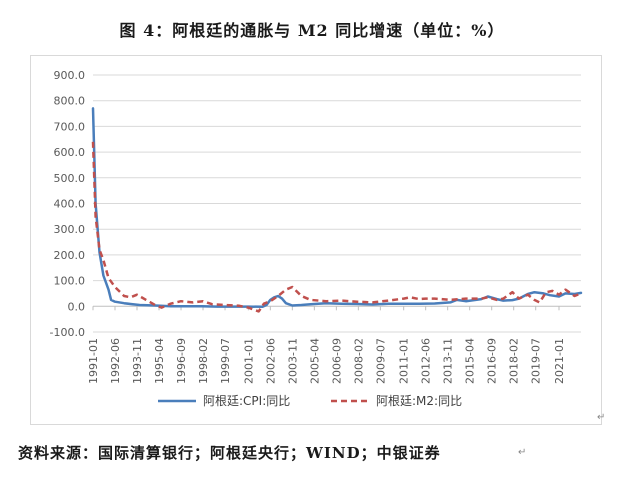 Image resolution: width=624 pixels, height=486 pixels. Describe the element at coordinates (312, 30) in the screenshot. I see `figure-title: 图 4：阿根廷的通胀与 M2 同比增速（单位：%）` at that location.